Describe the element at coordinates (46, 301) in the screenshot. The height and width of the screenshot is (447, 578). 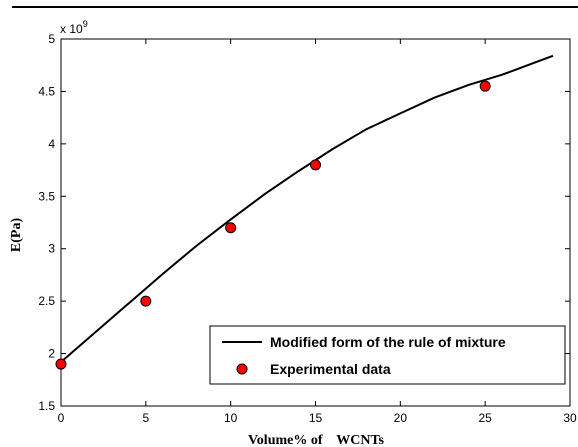
I see `y-tick-label: 2.5` at that location.